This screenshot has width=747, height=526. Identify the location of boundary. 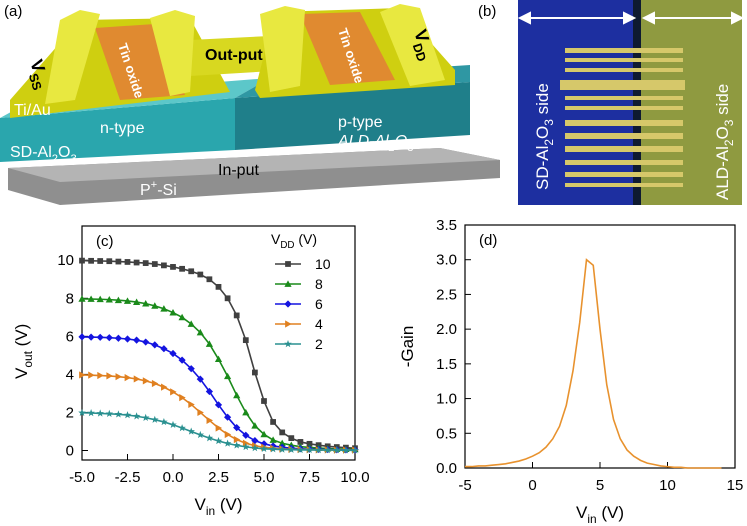
(637, 102).